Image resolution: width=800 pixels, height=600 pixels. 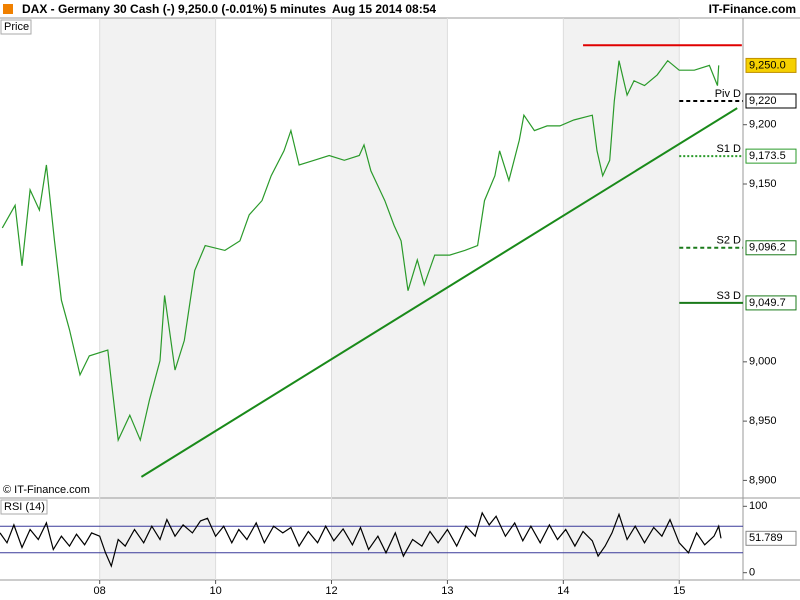 I want to click on rsi-panel-title: RSI (14), so click(x=24, y=507).